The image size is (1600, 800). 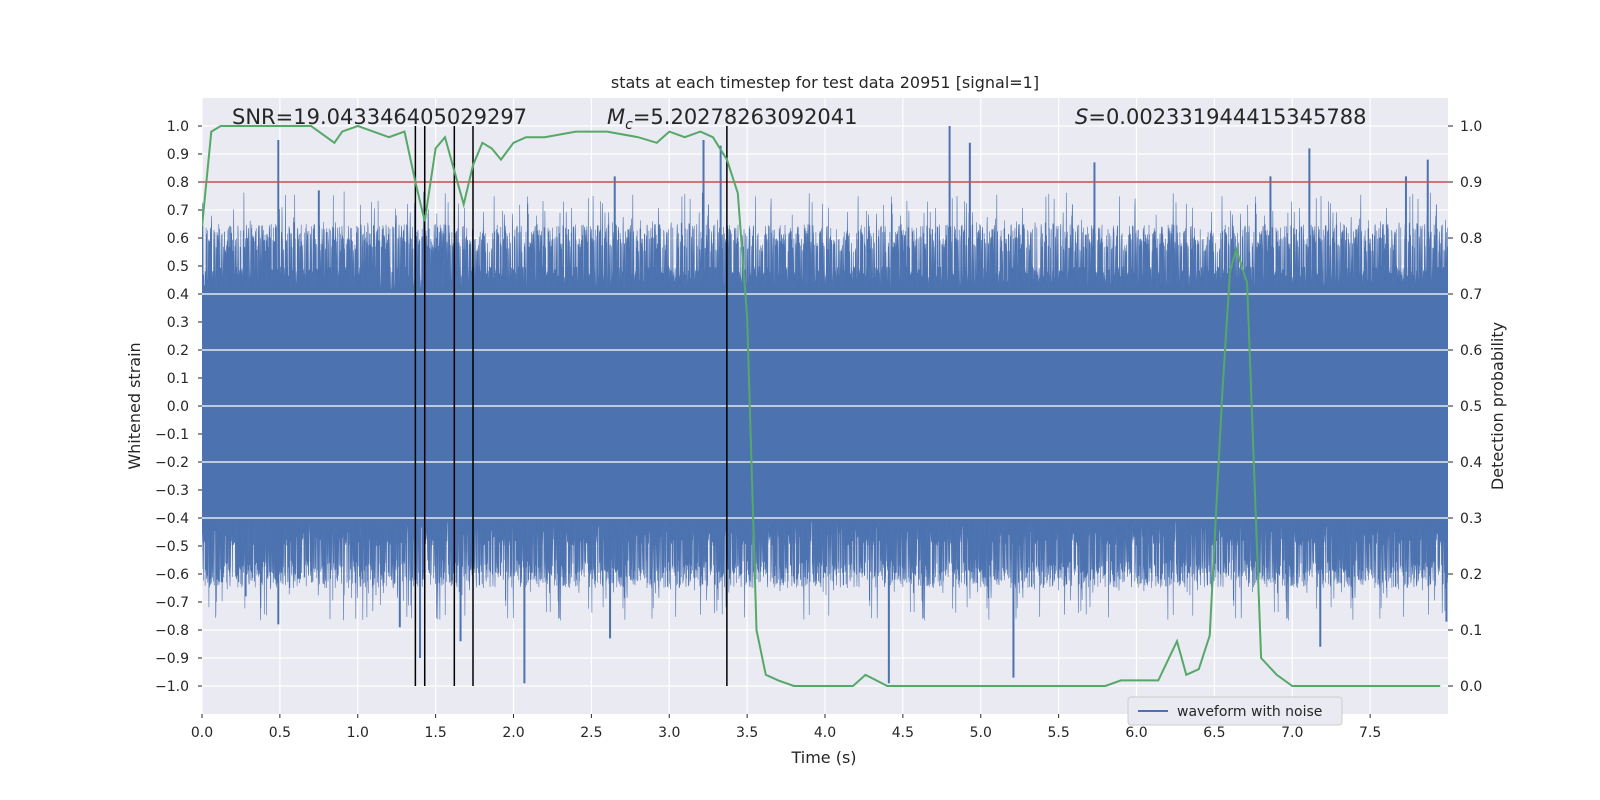 I want to click on legend-label: waveform with noise, so click(x=1249, y=712).